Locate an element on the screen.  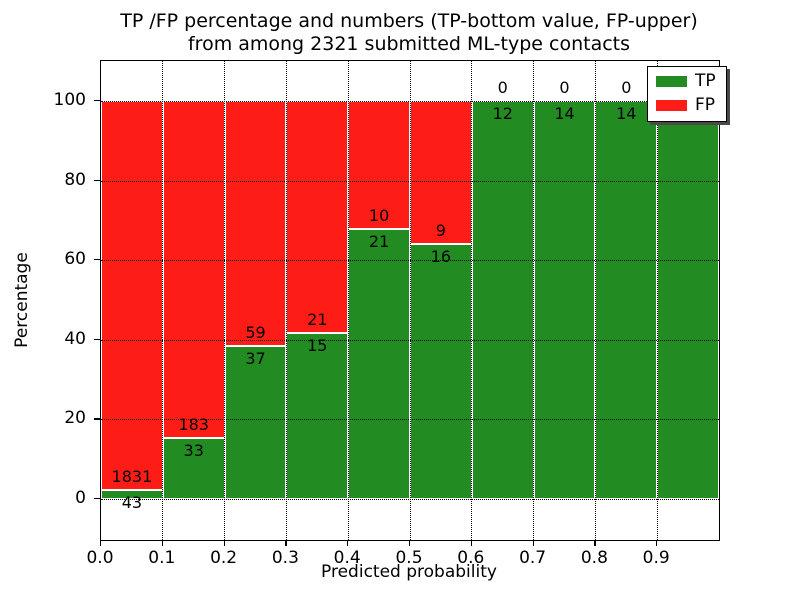
legend-item-tp: TP is located at coordinates (686, 81).